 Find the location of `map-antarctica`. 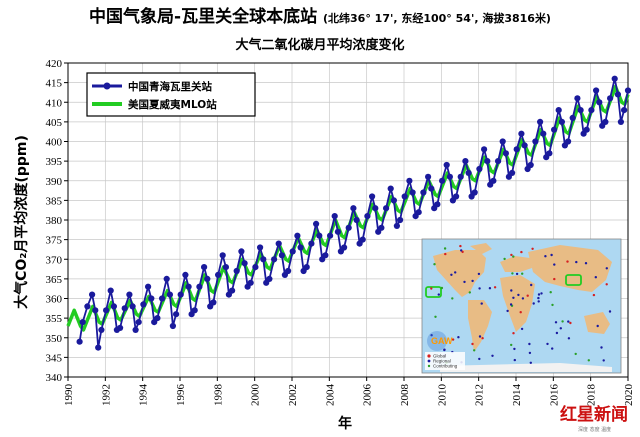

map-antarctica is located at coordinates (526, 367).